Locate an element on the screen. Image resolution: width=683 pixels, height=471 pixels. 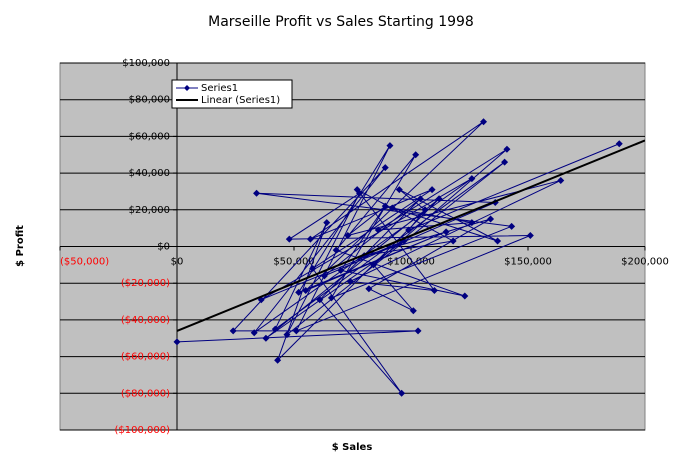
chart-title: Marseille Profit vs Sales Starting 1998 is located at coordinates (341, 22).